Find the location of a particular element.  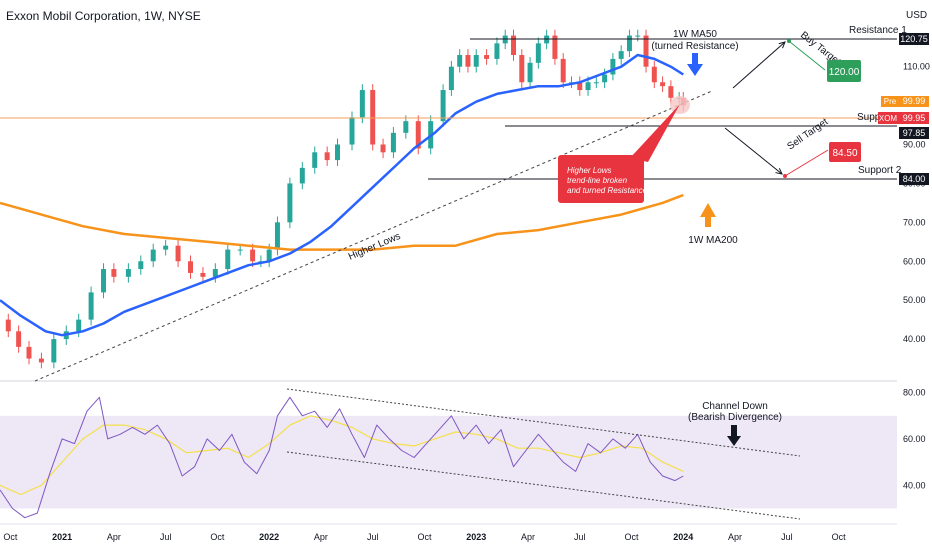

buy-target-value: 120.00 is located at coordinates (844, 72).